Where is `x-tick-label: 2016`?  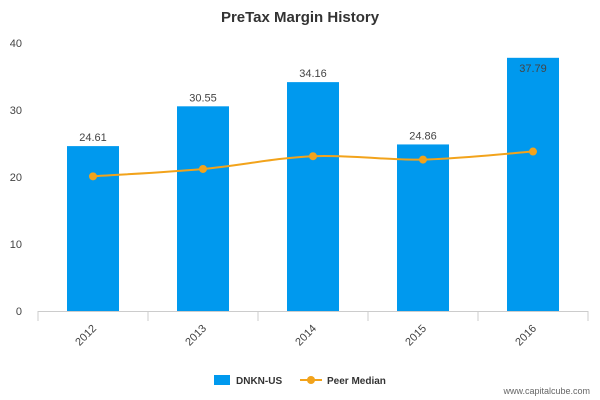
x-tick-label: 2016 is located at coordinates (526, 336).